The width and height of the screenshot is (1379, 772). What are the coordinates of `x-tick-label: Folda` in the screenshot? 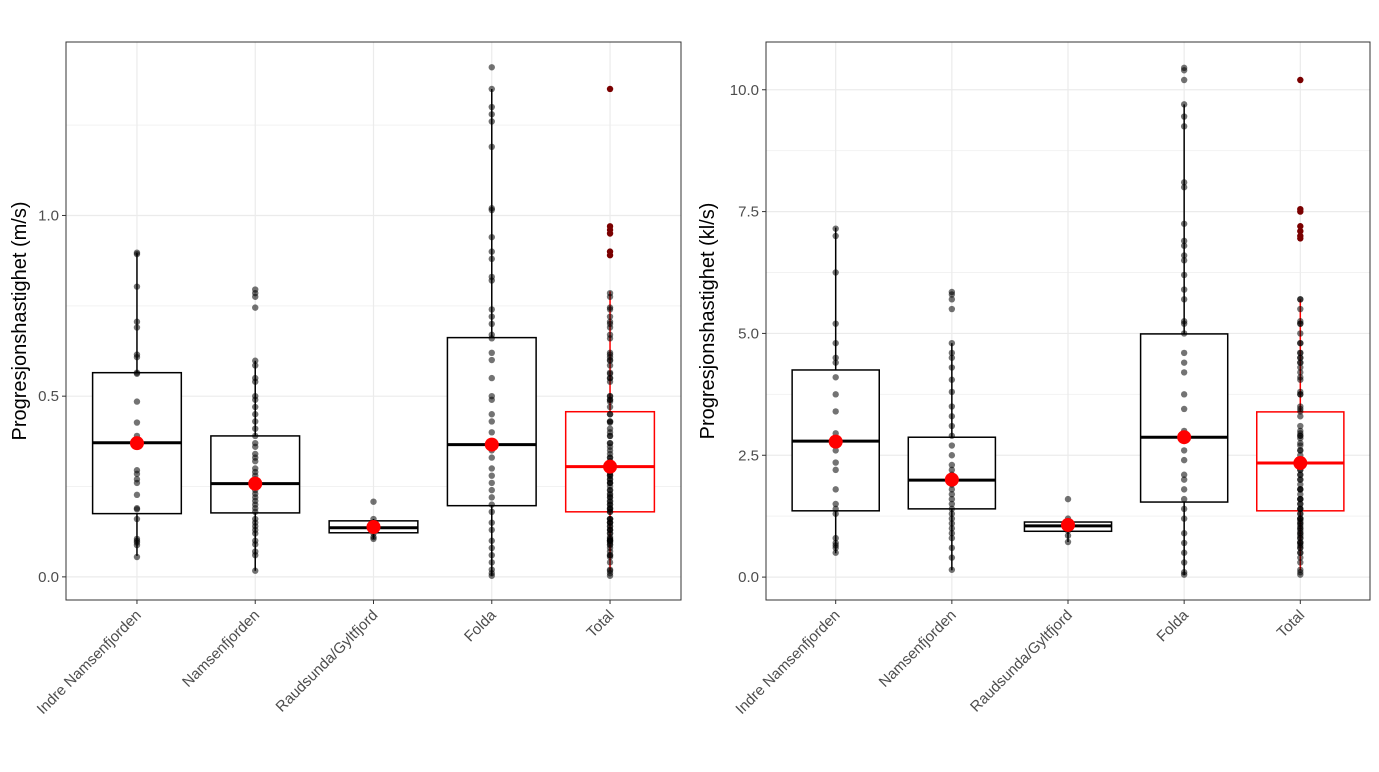 It's located at (480, 625).